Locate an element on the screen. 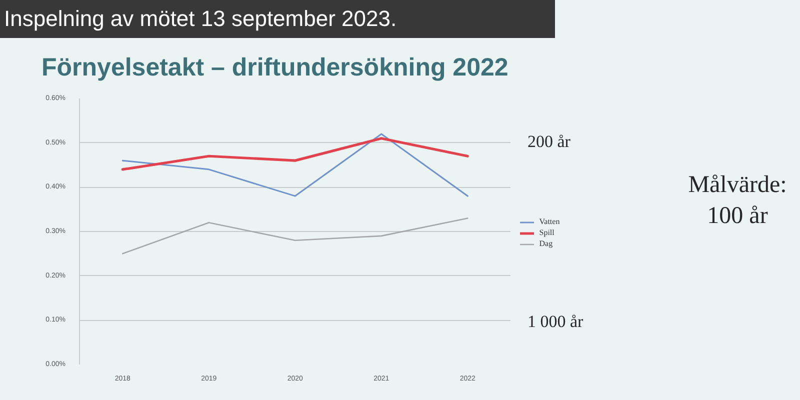 The image size is (800, 400). legend-label: Dag is located at coordinates (546, 243).